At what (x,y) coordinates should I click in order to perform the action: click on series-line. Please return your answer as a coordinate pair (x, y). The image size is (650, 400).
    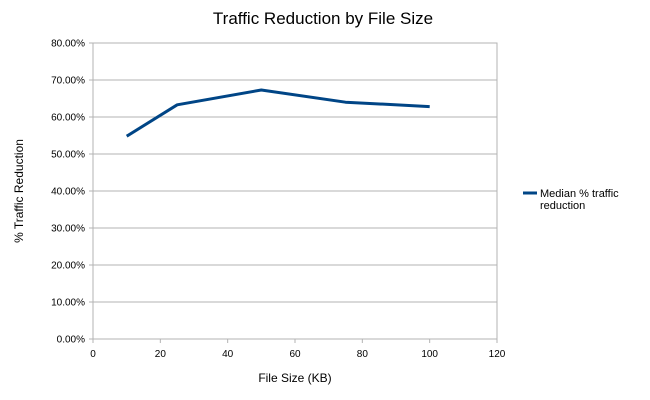
    Looking at the image, I should click on (277, 113).